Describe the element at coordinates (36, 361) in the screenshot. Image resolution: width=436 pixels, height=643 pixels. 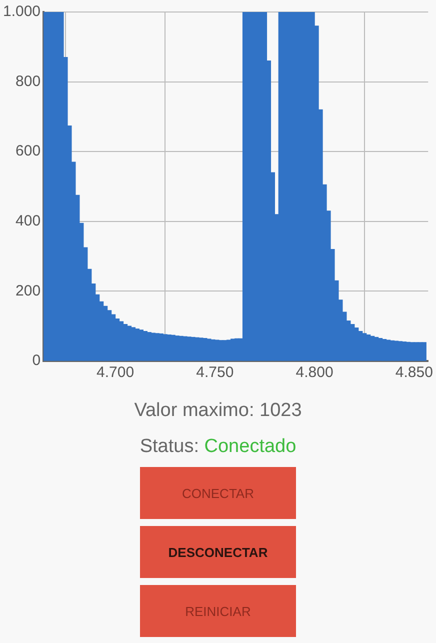
I see `y-tick-label: 0` at that location.